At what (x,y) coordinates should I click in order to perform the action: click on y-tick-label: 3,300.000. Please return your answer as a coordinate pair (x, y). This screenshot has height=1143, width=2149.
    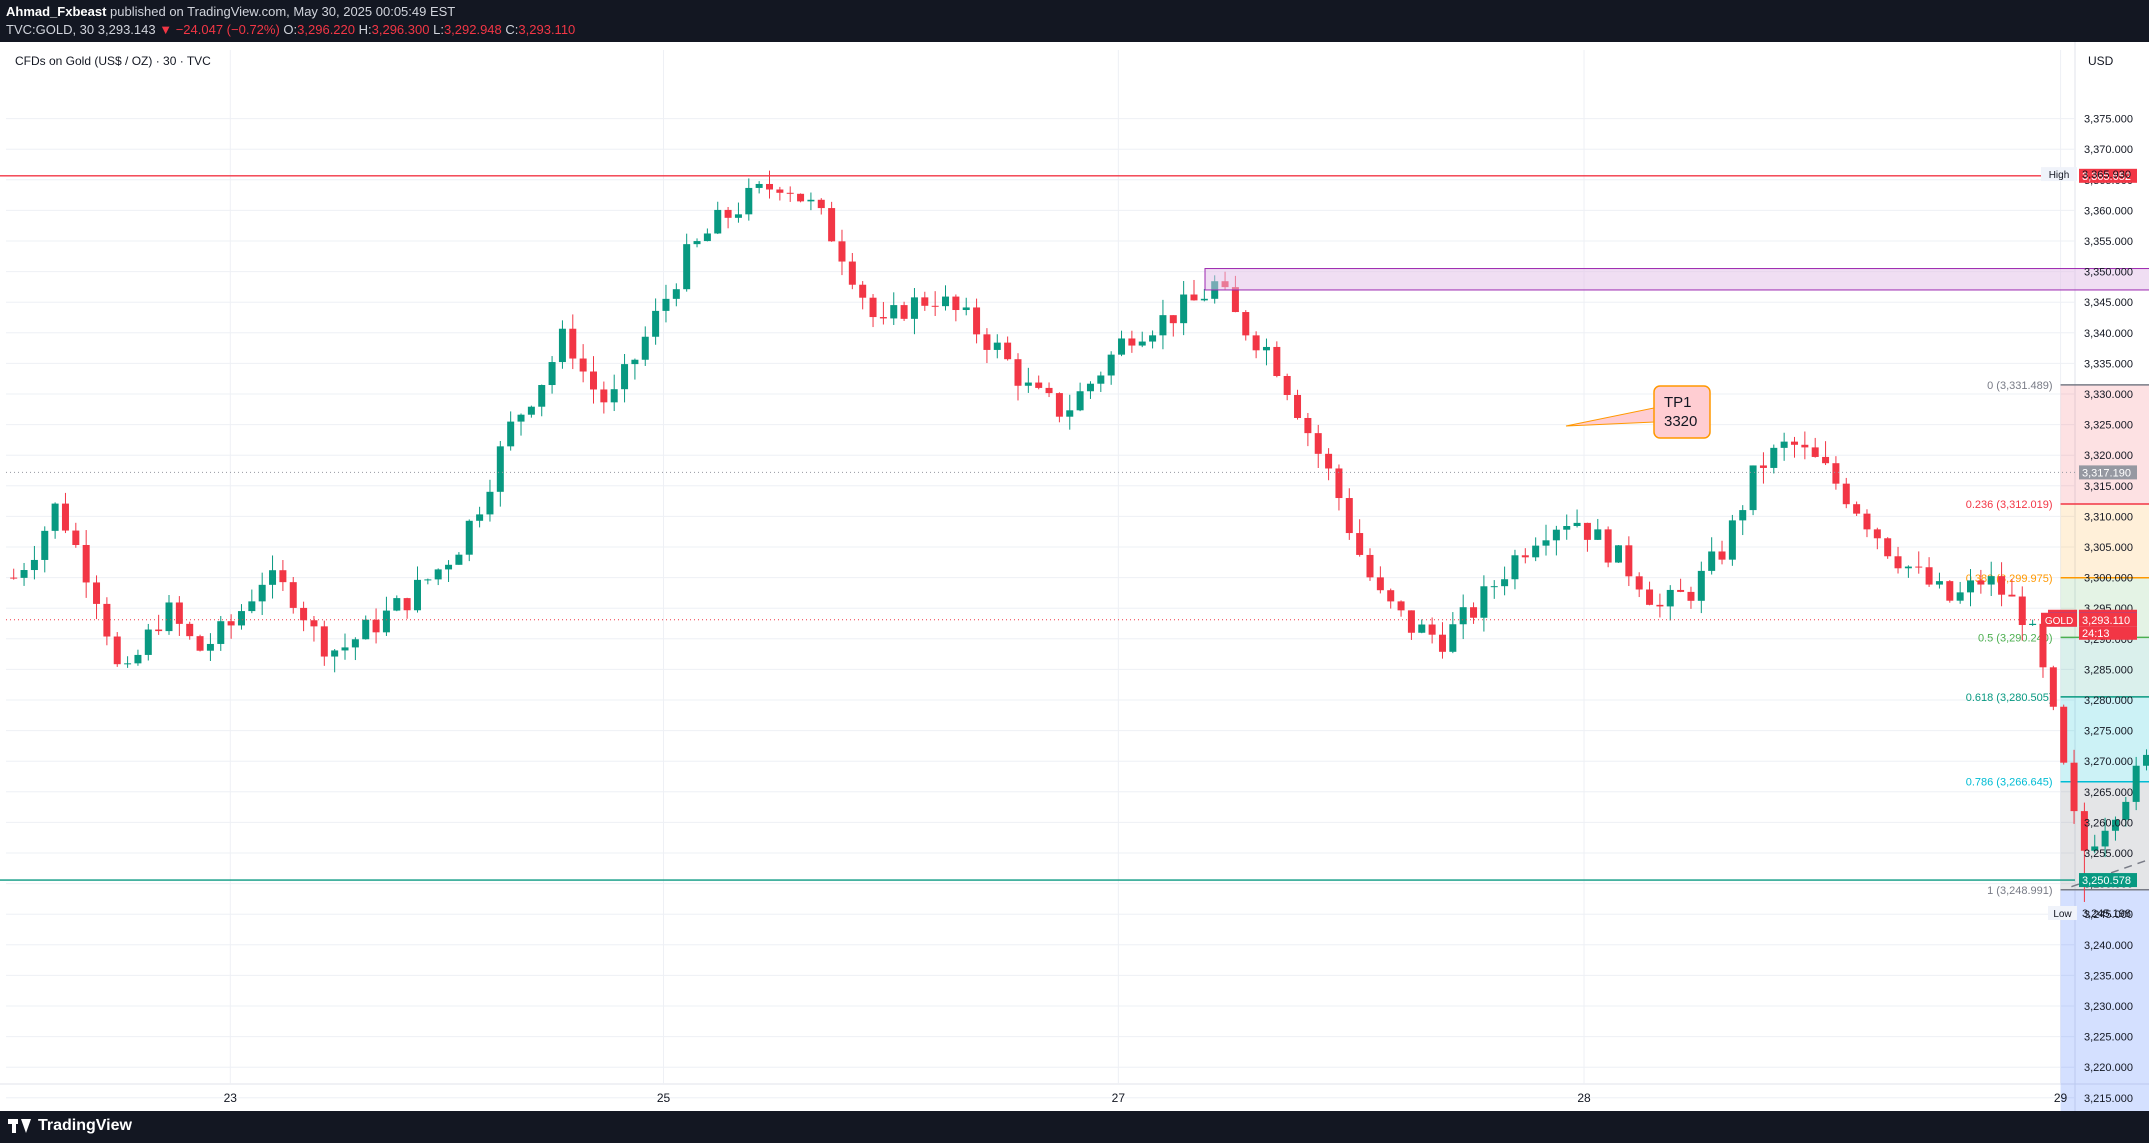
    Looking at the image, I should click on (2108, 579).